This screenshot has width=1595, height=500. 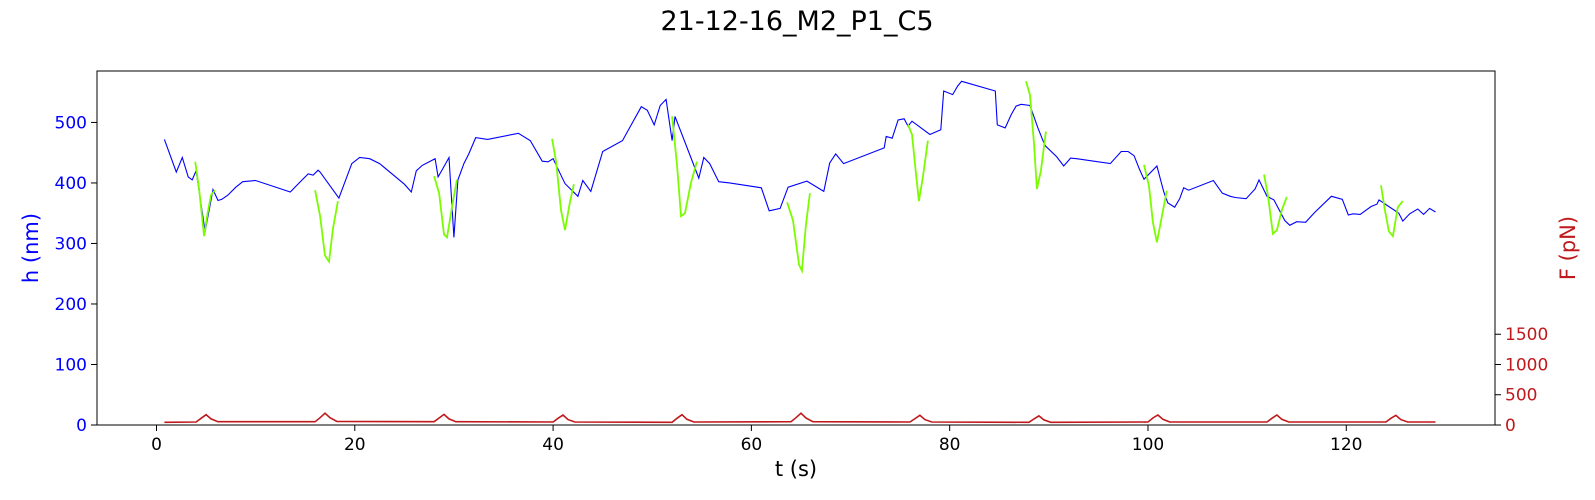 What do you see at coordinates (1521, 396) in the screenshot?
I see `right-y-tick-label: 500` at bounding box center [1521, 396].